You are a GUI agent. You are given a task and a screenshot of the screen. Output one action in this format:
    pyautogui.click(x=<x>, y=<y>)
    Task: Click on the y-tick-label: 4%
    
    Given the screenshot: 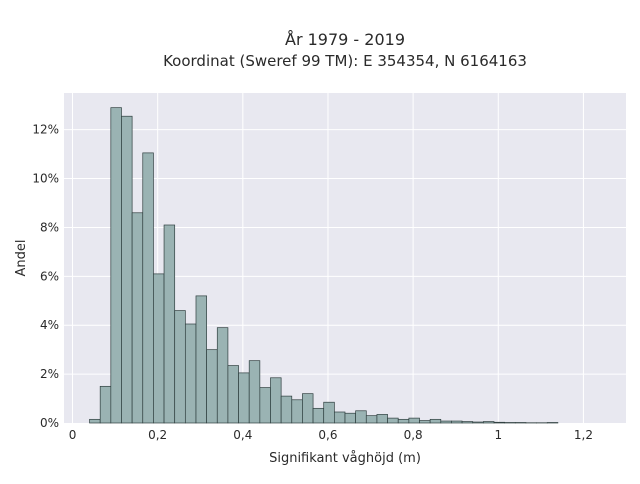 What is the action you would take?
    pyautogui.click(x=49, y=325)
    